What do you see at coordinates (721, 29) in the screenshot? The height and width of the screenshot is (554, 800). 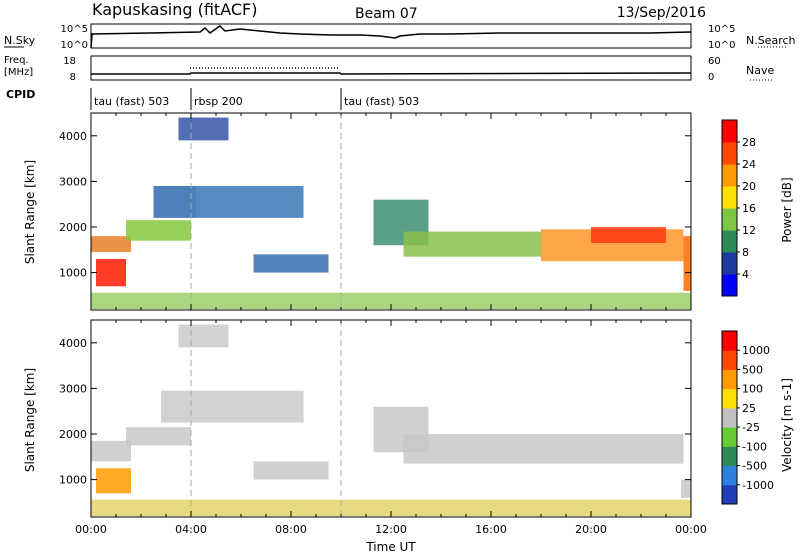 I see `nsearch-tick-top: 10^5` at bounding box center [721, 29].